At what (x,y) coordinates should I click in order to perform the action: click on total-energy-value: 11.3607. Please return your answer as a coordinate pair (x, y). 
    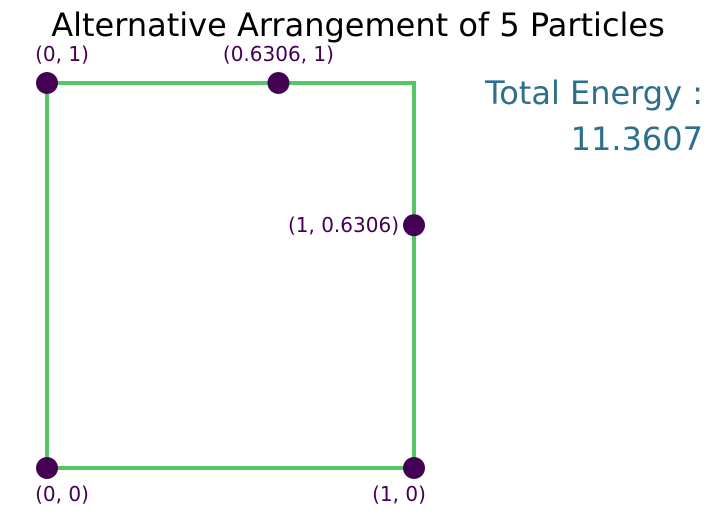
    Looking at the image, I should click on (637, 139).